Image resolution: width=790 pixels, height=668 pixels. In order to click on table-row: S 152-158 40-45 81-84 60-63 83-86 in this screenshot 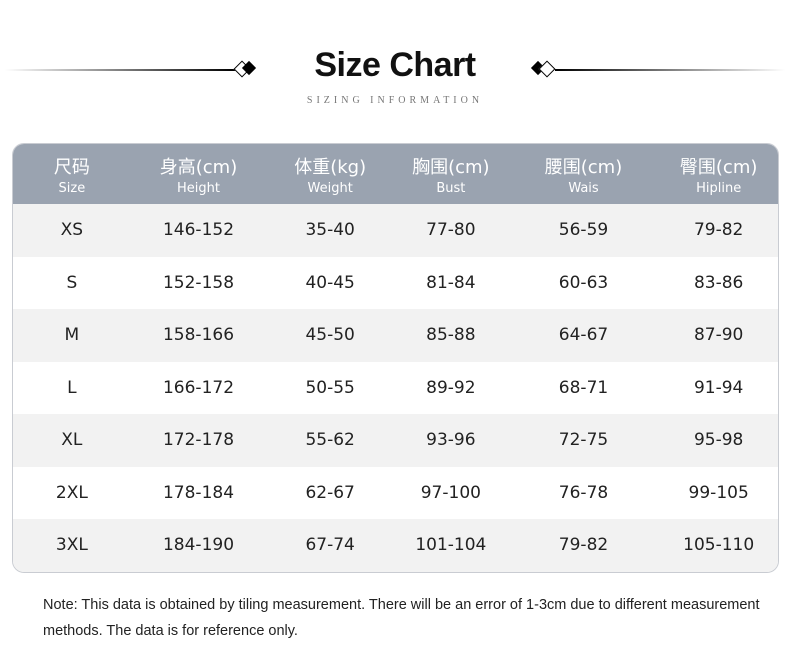, I will do `click(395, 283)`.